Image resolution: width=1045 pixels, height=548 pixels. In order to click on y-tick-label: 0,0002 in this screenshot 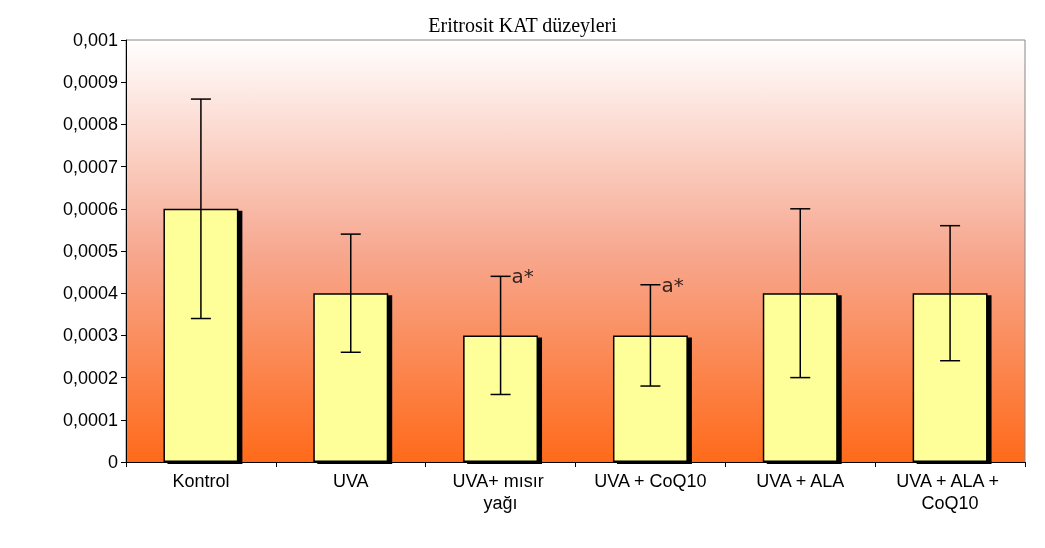, I will do `click(90, 377)`.